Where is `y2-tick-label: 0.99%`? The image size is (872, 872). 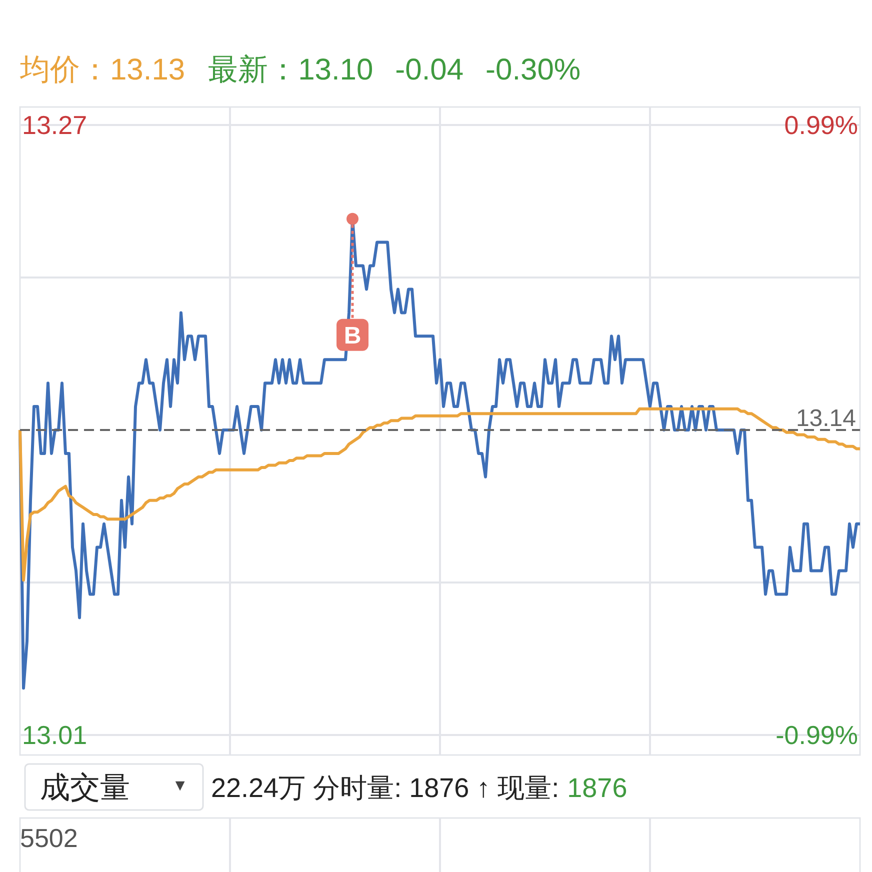 y2-tick-label: 0.99% is located at coordinates (821, 125).